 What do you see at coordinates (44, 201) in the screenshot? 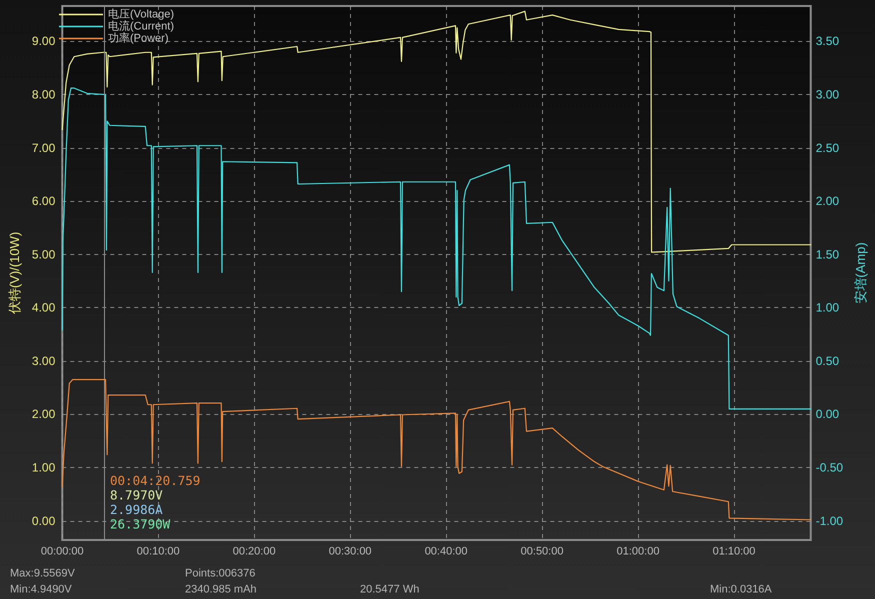
I see `y-tick-label: 6.00` at bounding box center [44, 201].